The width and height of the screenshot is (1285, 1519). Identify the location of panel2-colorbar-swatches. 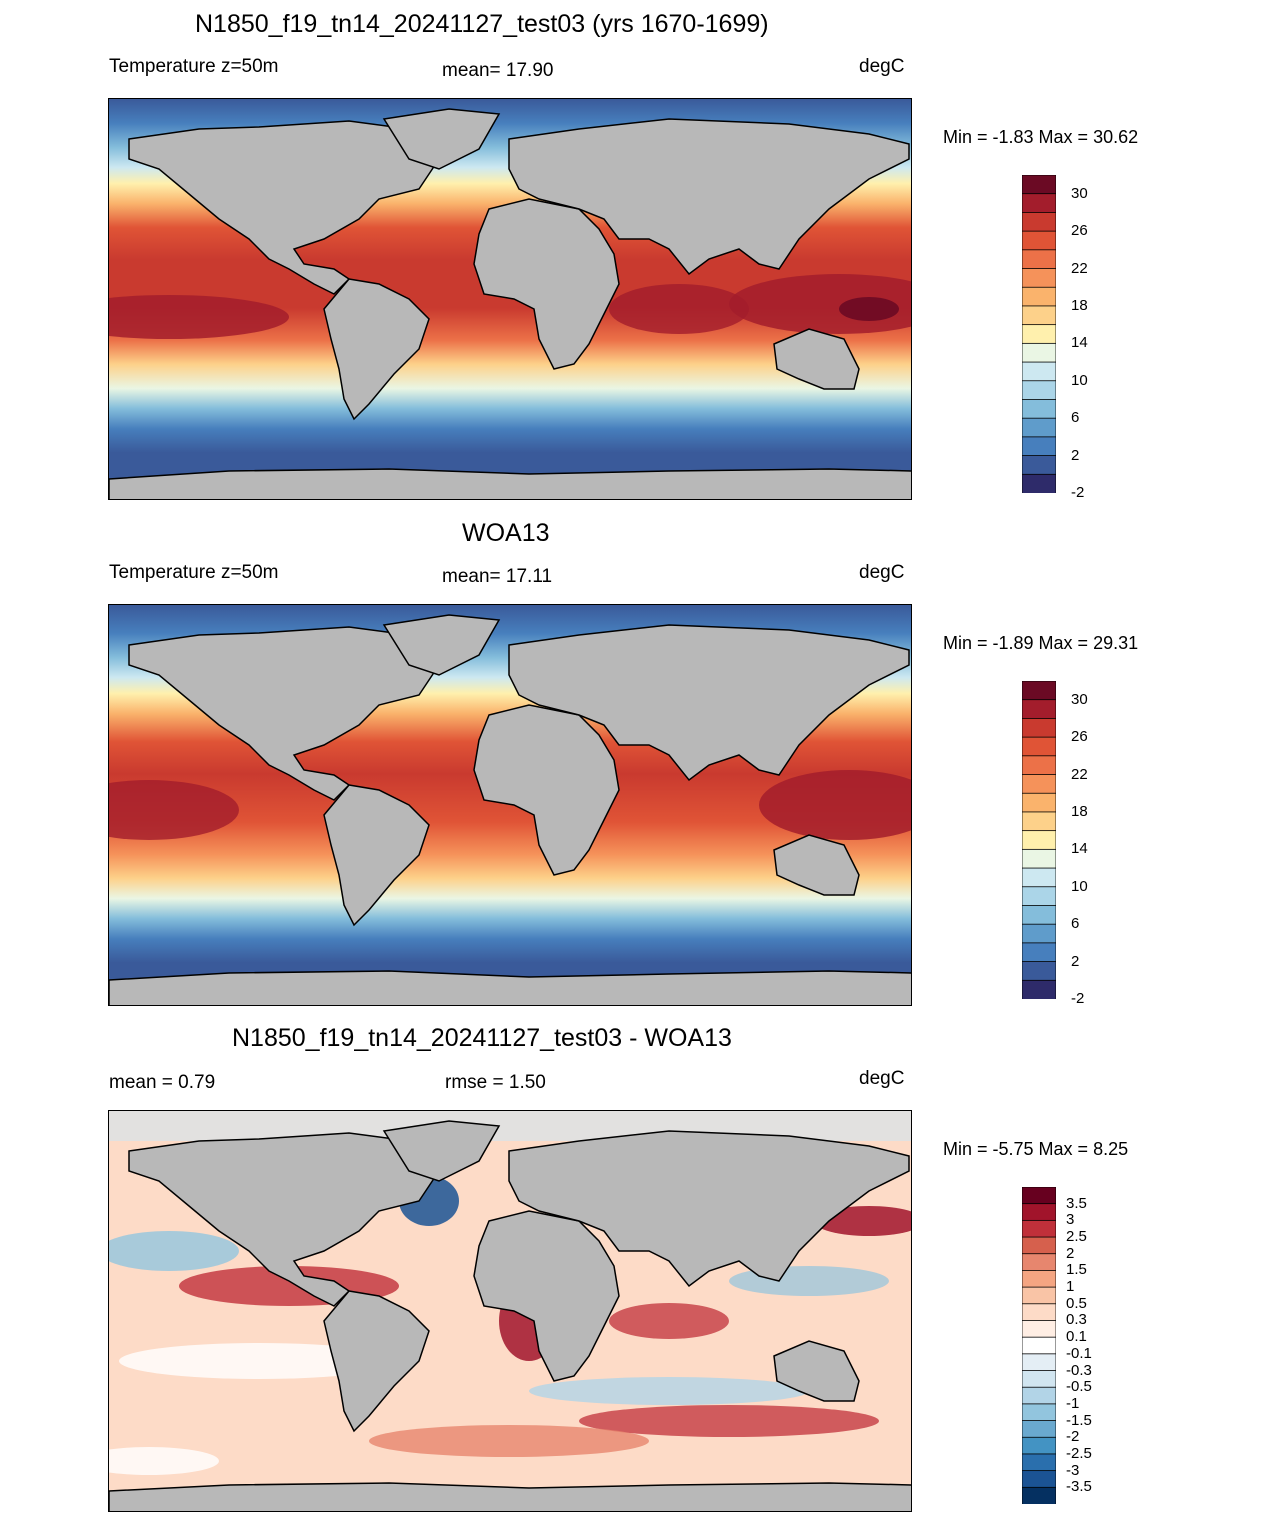
(1039, 840).